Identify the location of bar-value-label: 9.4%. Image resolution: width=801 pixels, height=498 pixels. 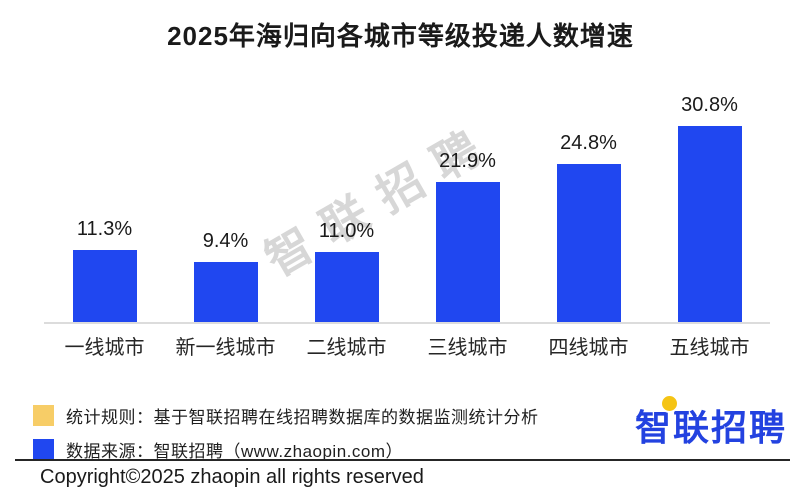
(225, 241).